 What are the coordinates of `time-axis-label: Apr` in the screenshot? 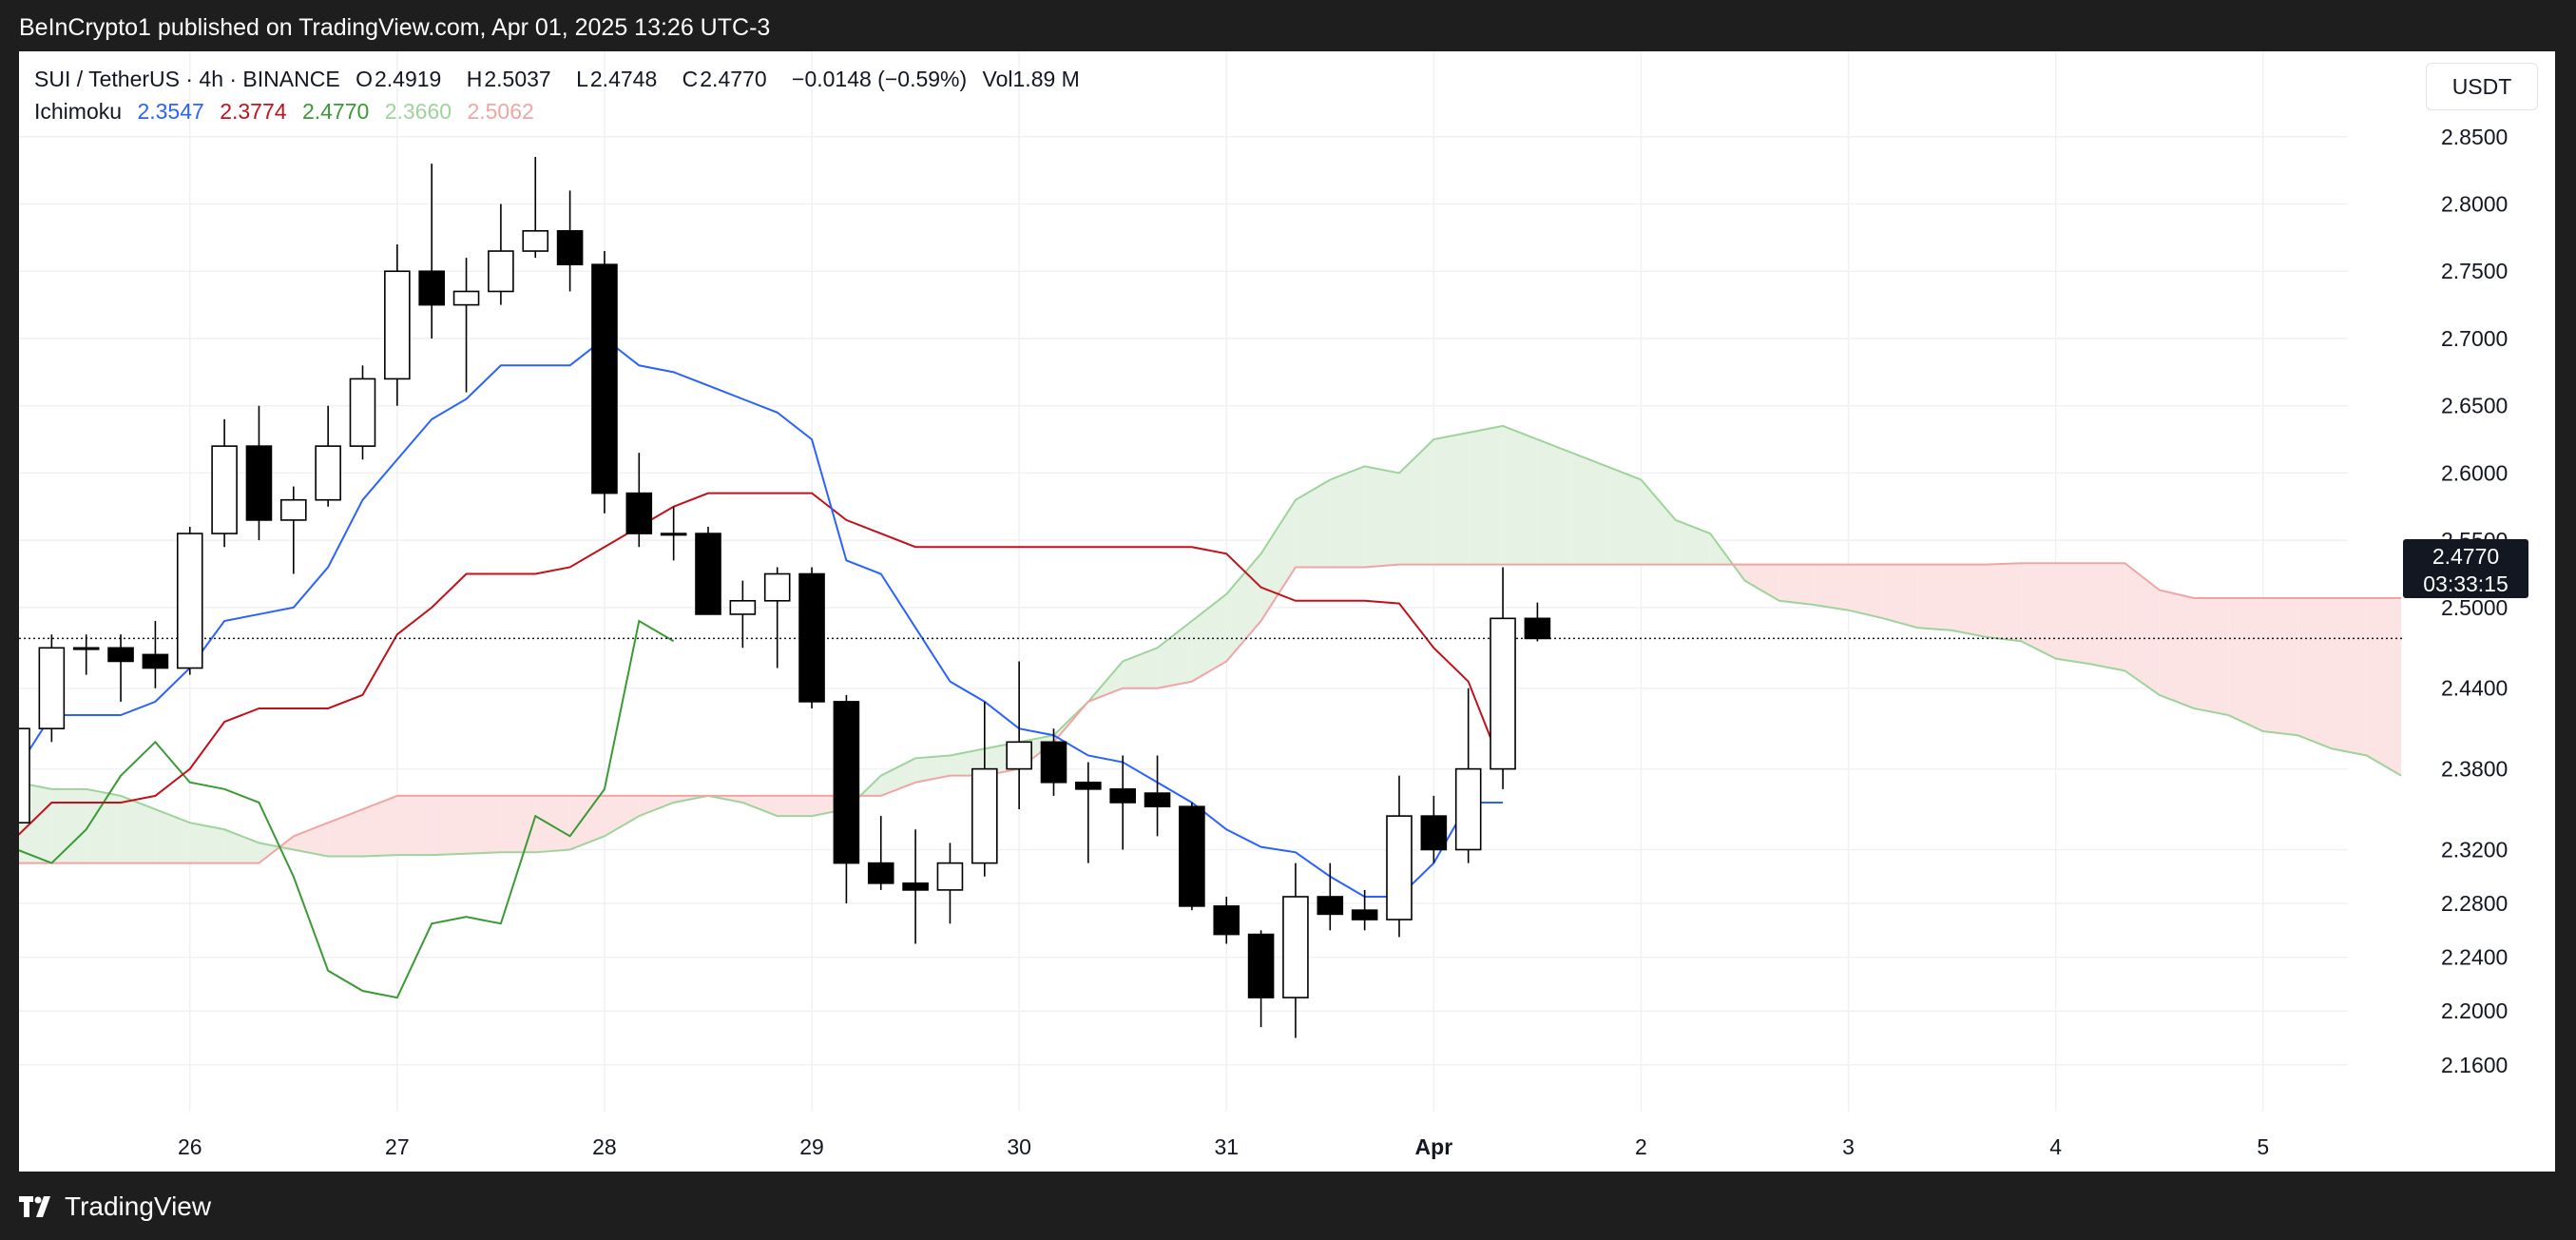 It's located at (1434, 1146).